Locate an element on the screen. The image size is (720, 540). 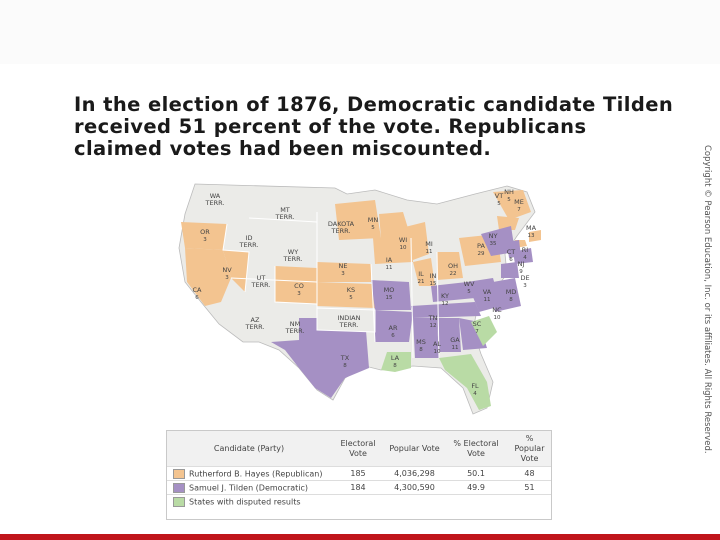
electoral-vote-label: 13 is located at coordinates (531, 236).